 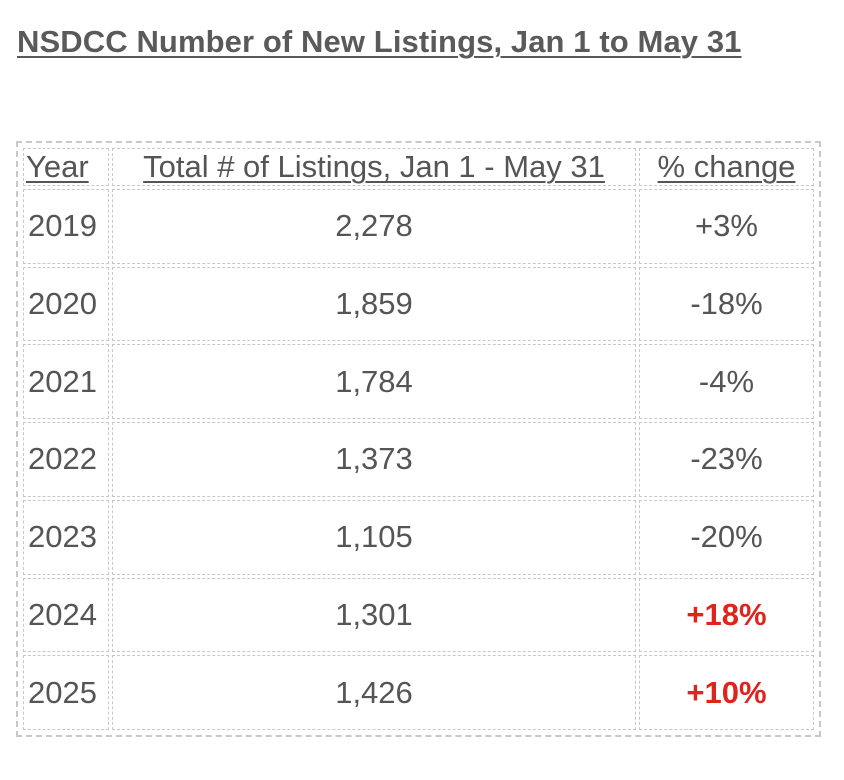 I want to click on percent-change-cell: +10%, so click(x=726, y=692).